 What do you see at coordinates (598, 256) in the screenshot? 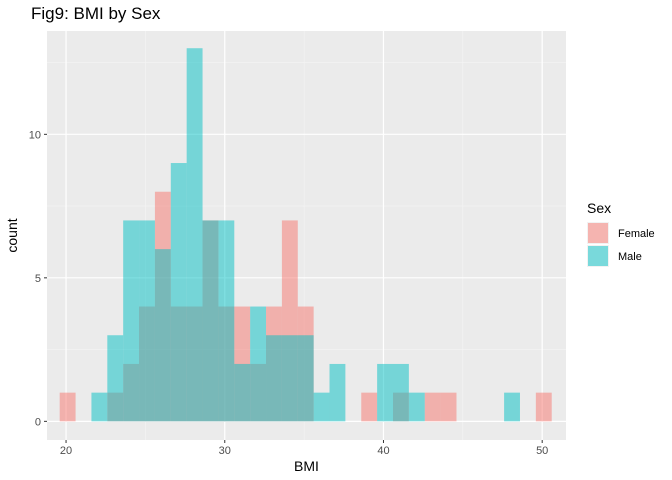
I see `legend-swatch-male` at bounding box center [598, 256].